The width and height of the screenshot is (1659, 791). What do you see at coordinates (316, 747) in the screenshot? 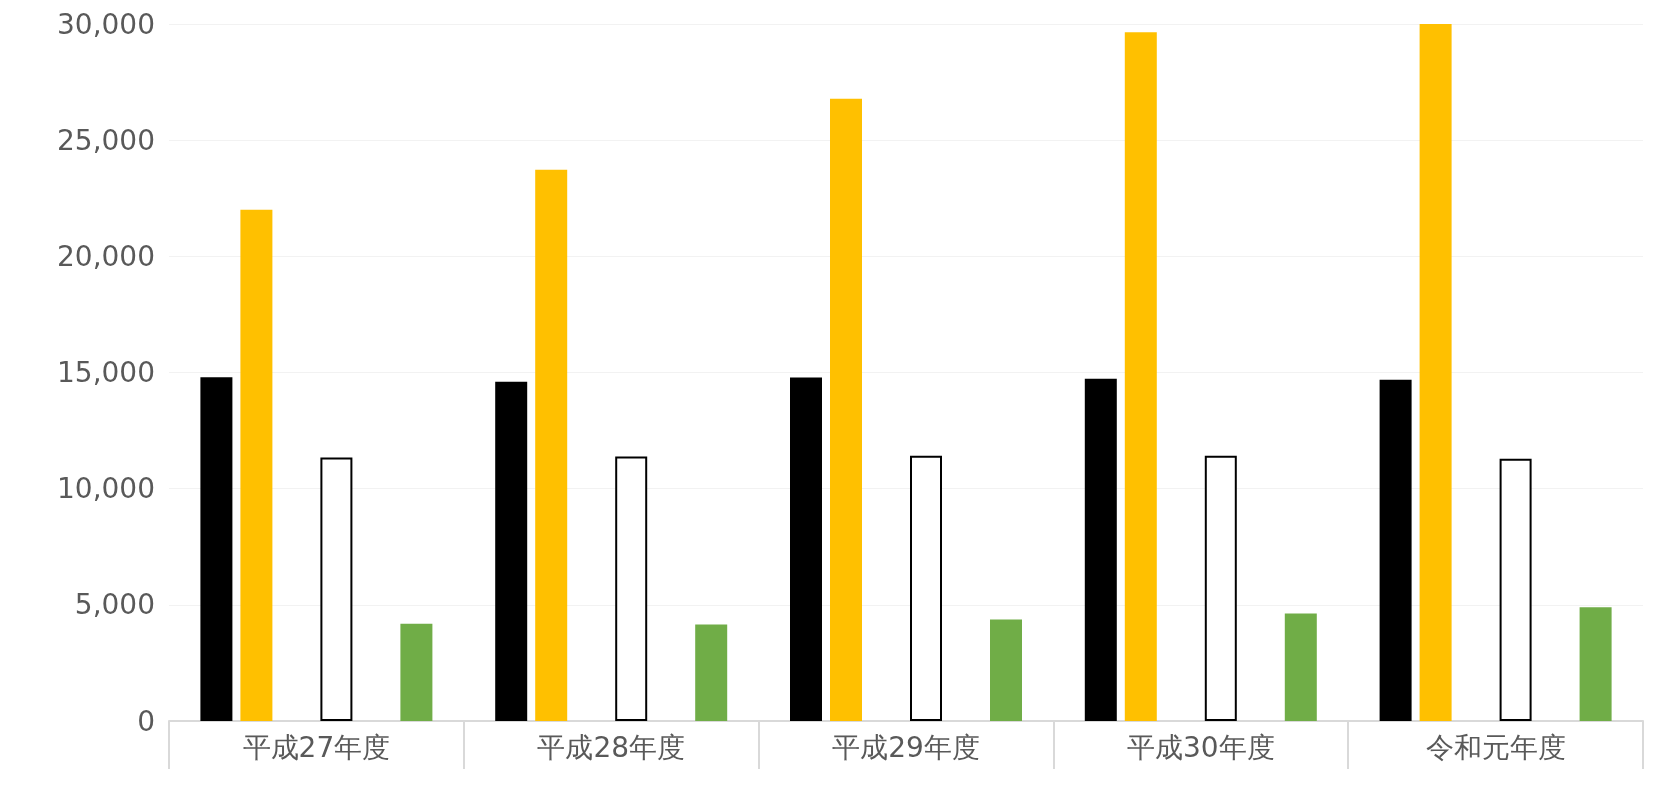
I see `x-tick-label: 平成27年度` at bounding box center [316, 747].